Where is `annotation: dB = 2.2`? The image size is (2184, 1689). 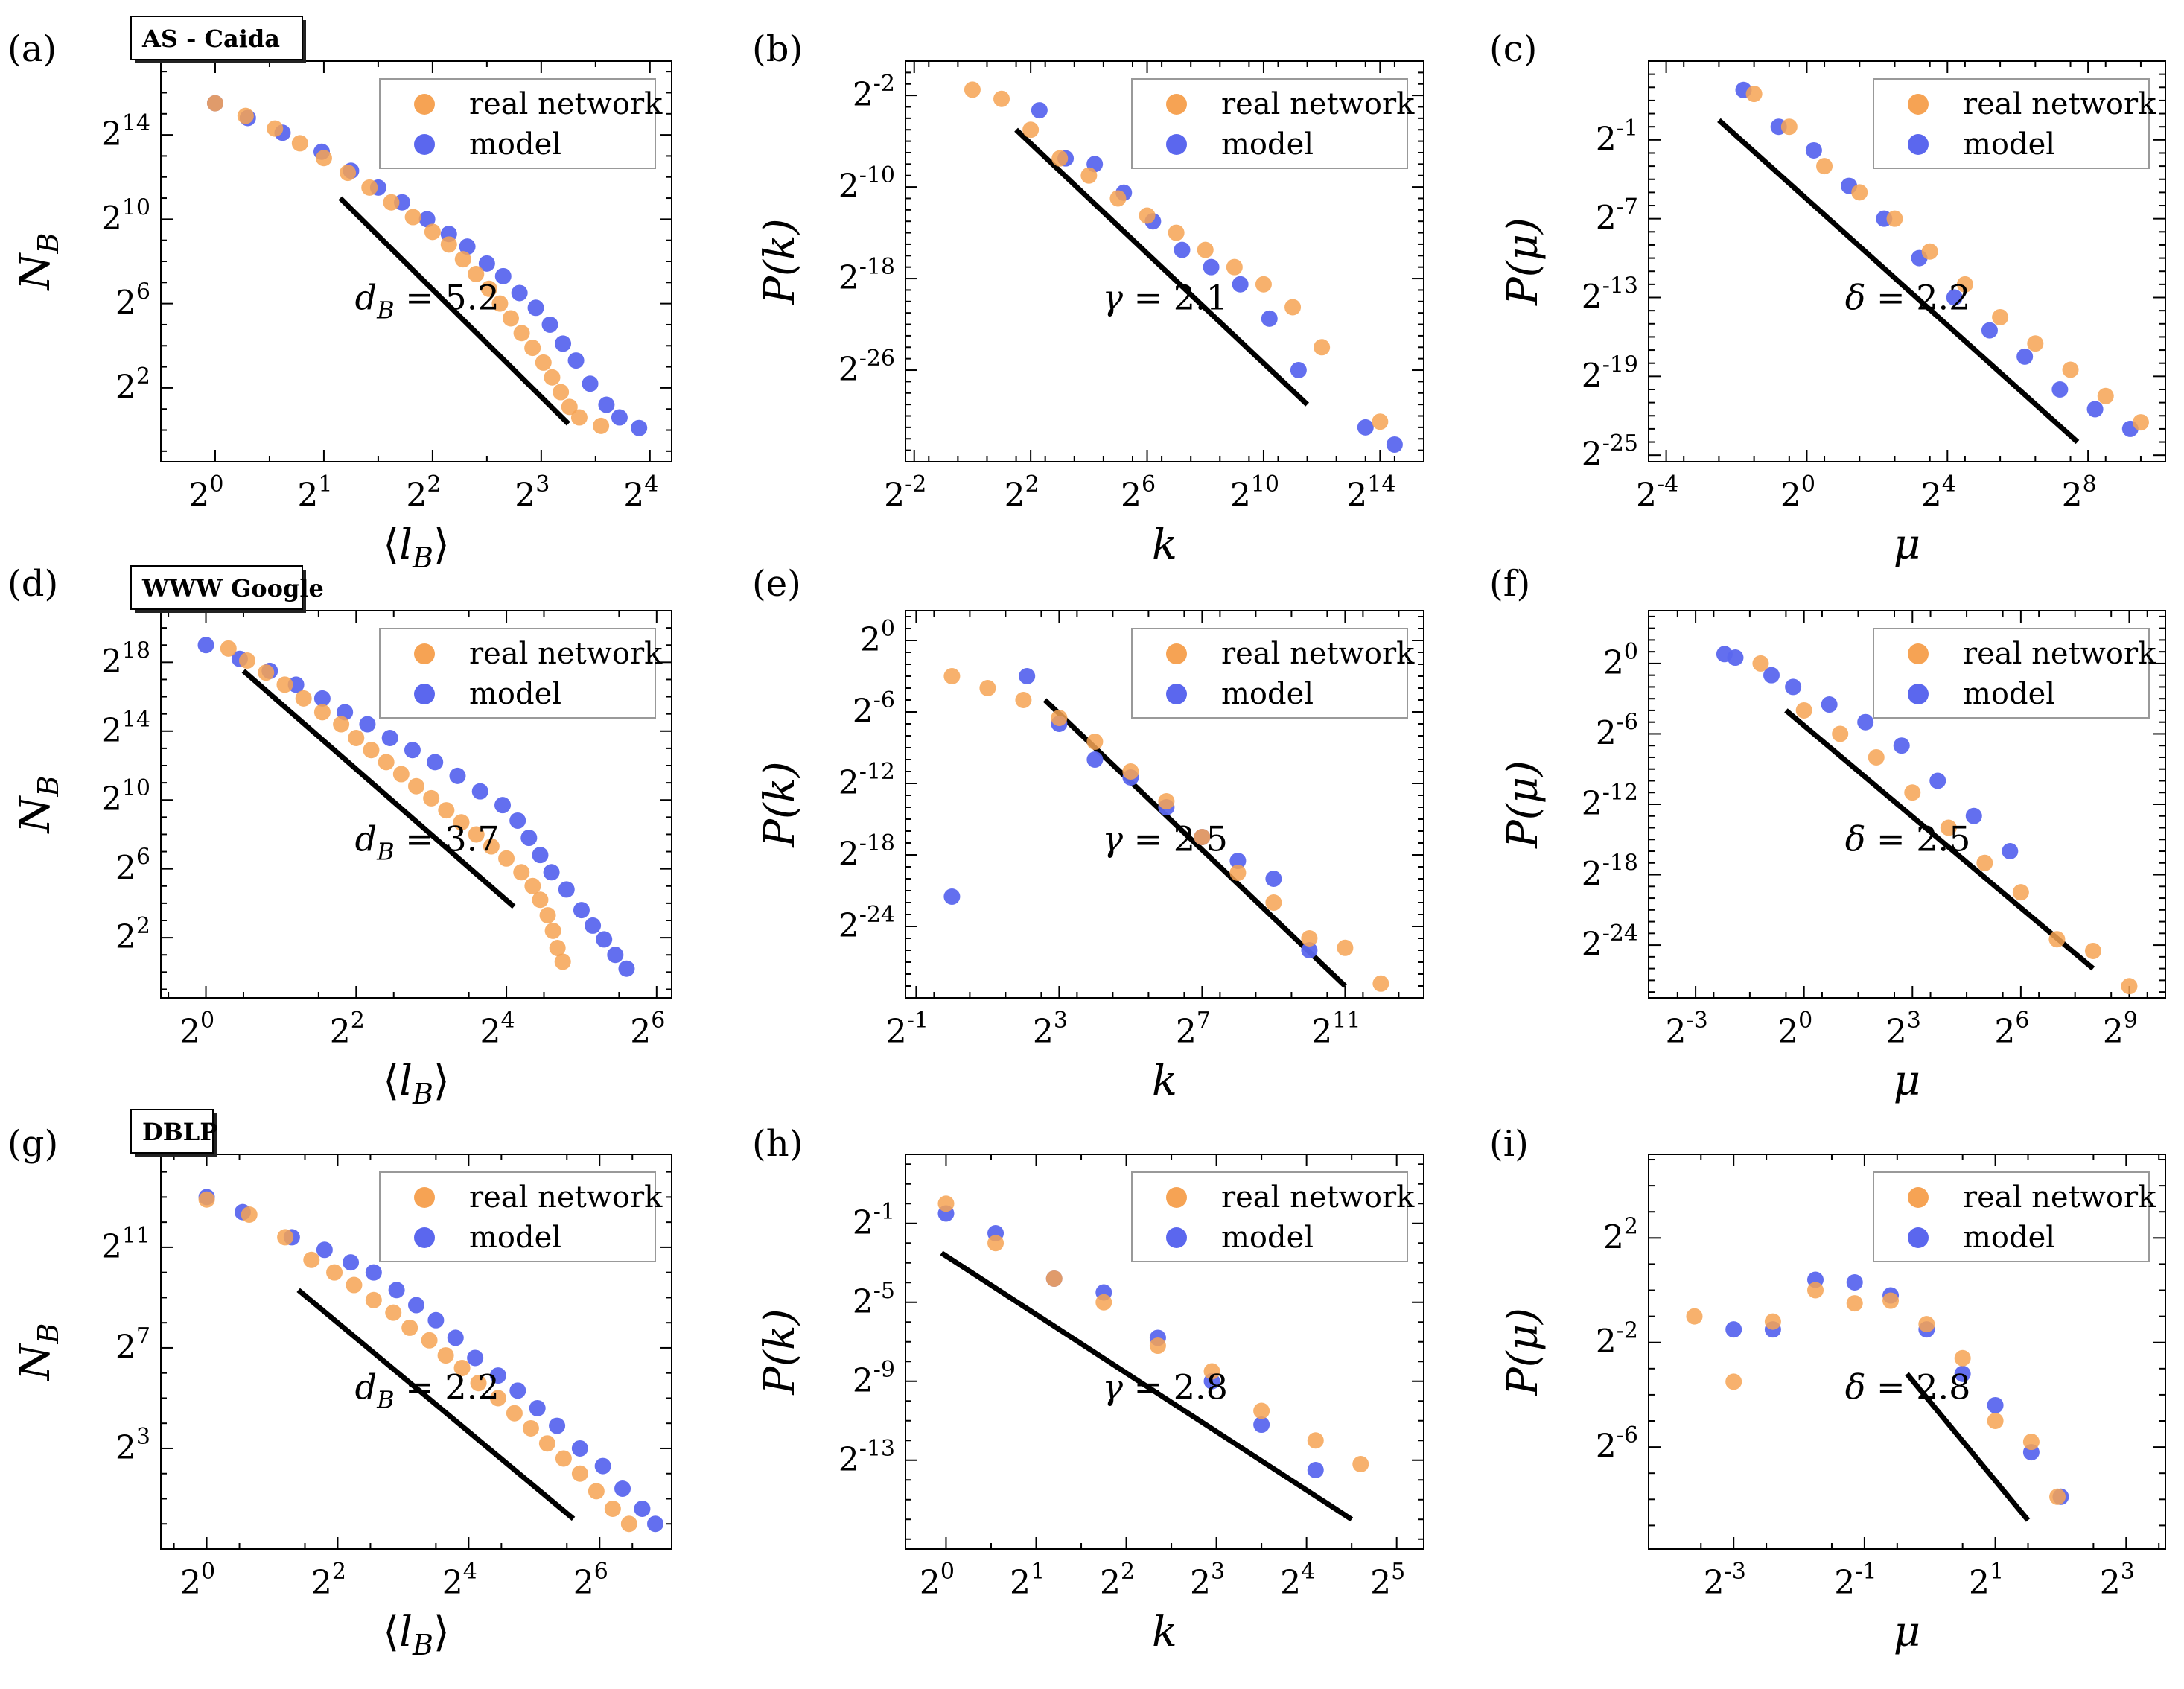 annotation: dB = 2.2 is located at coordinates (427, 1390).